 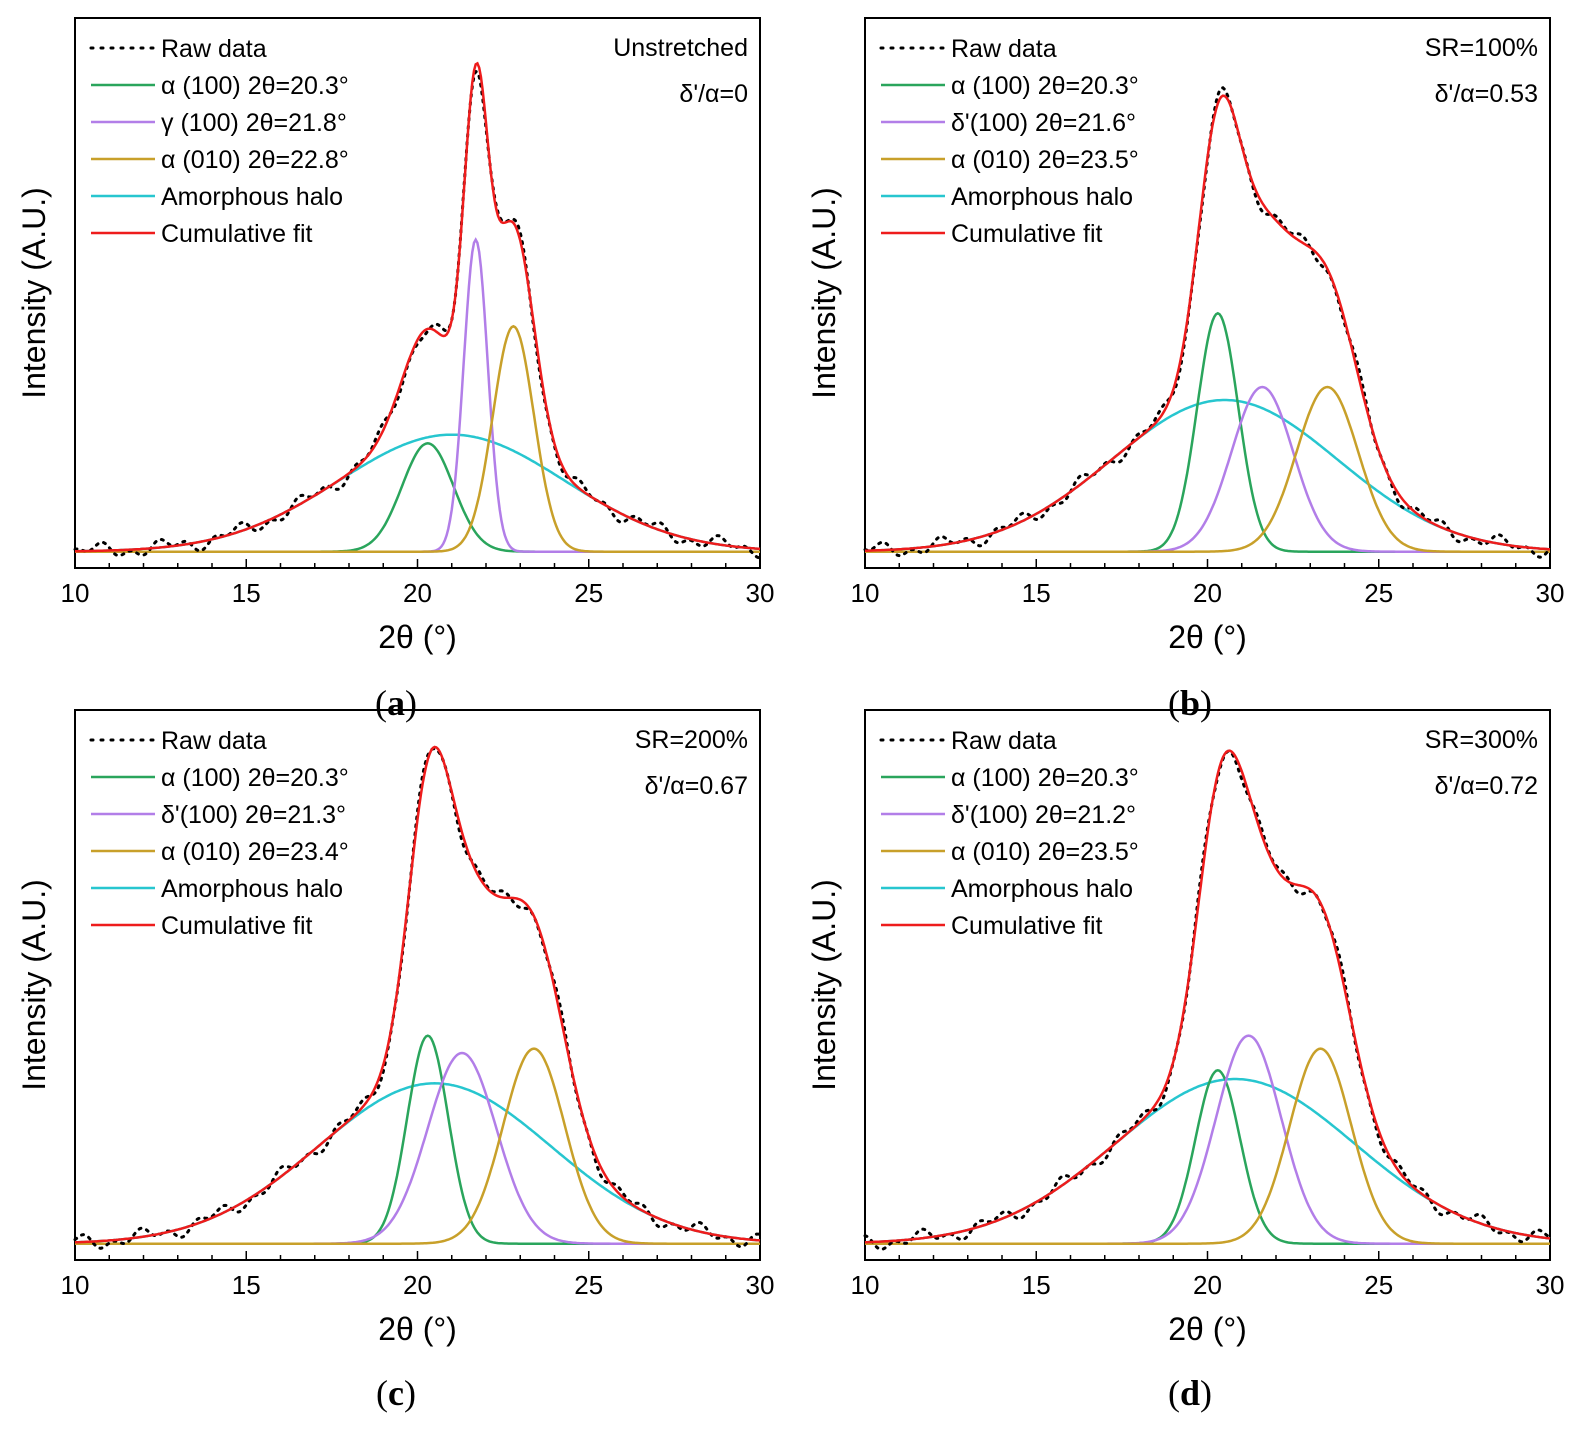 What do you see at coordinates (1207, 1160) in the screenshot?
I see `amorphous-halo-curve` at bounding box center [1207, 1160].